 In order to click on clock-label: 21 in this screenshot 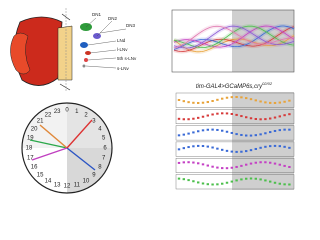, I will do `click(40, 122)`.